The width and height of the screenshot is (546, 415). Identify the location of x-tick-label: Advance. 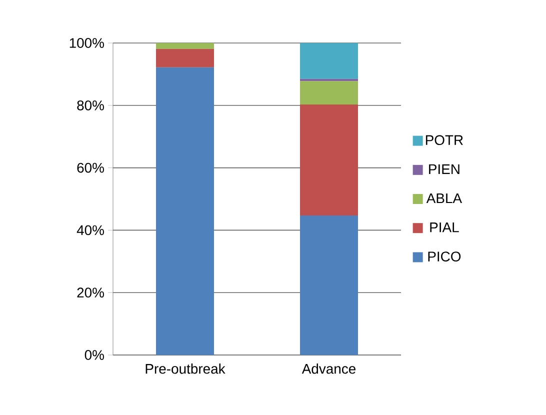
(329, 369).